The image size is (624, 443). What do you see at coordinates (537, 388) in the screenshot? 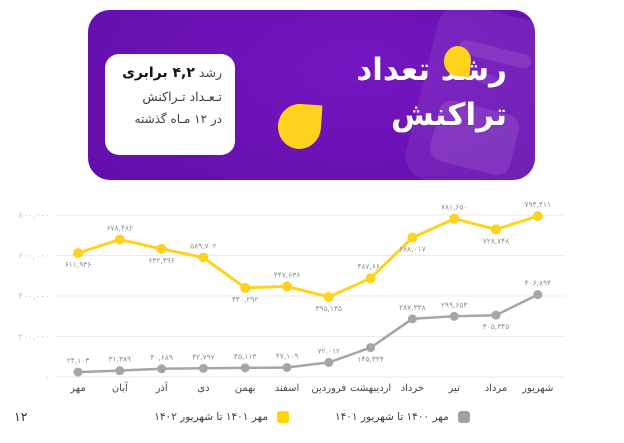
I see `x-axis-label: شهریور` at bounding box center [537, 388].